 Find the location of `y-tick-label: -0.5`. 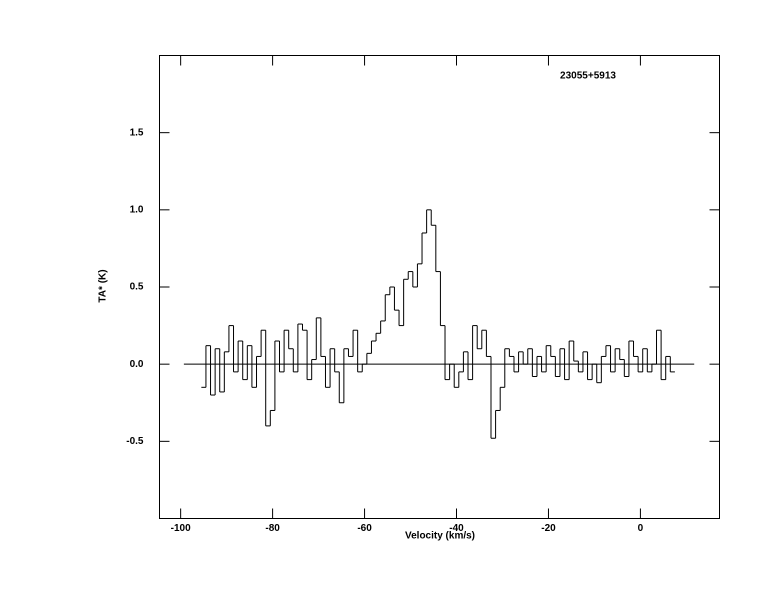

y-tick-label: -0.5 is located at coordinates (135, 441).